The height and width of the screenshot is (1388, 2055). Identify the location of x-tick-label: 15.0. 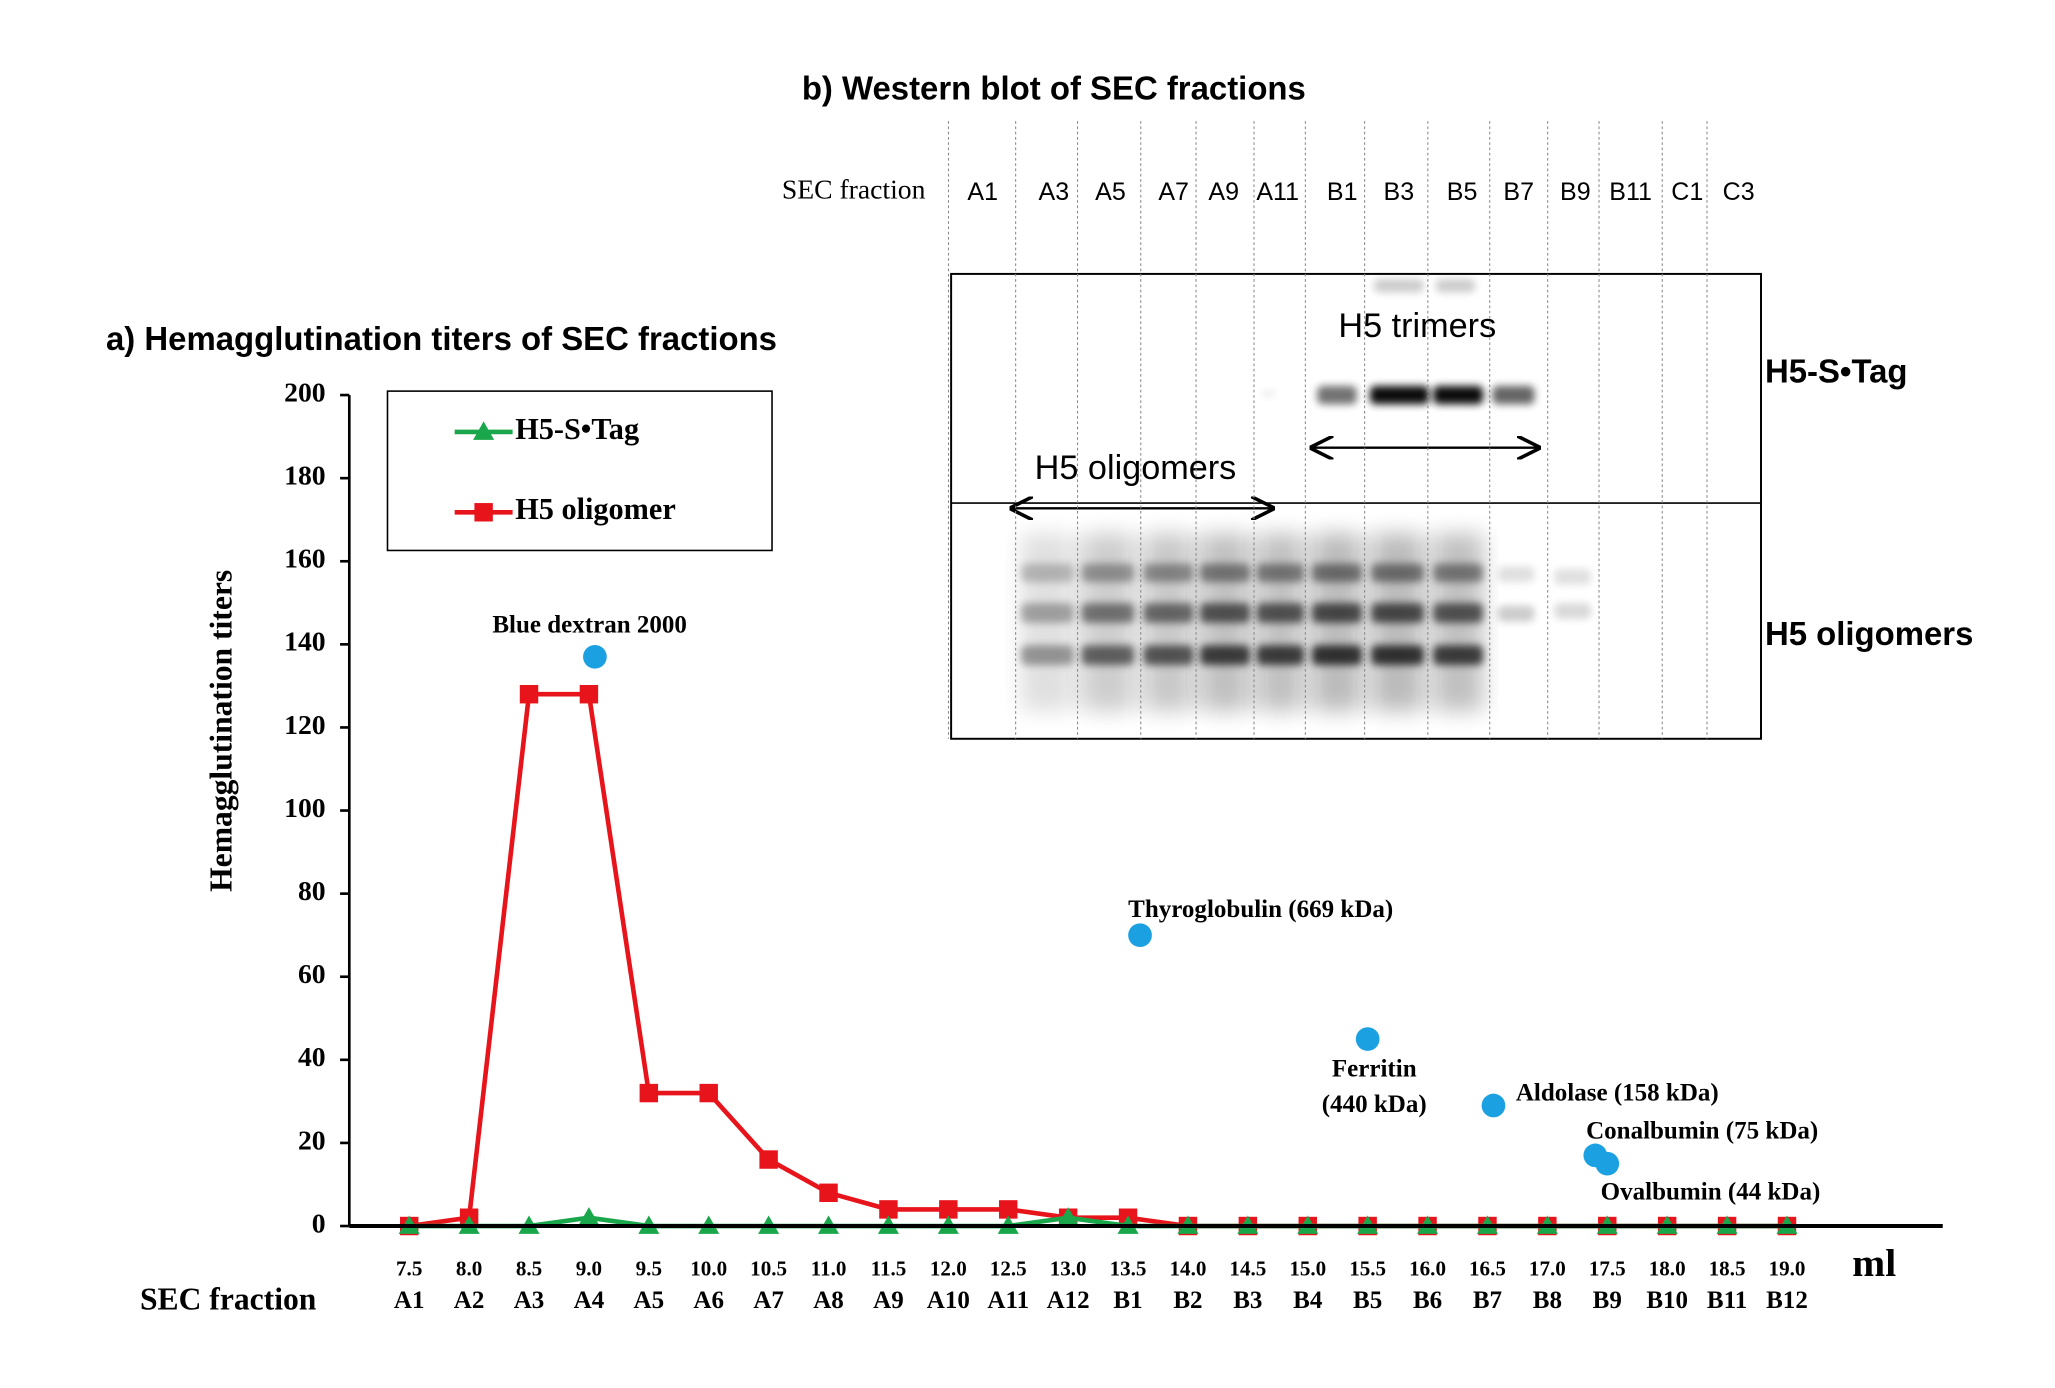
(1307, 1269).